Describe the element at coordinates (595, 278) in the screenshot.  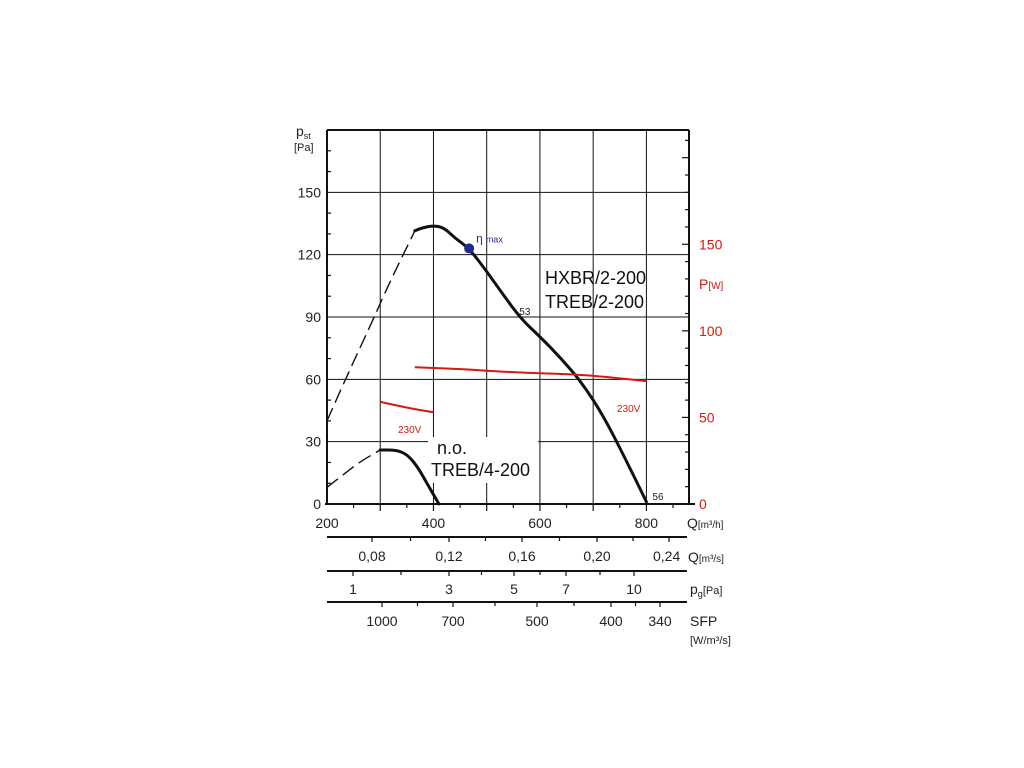
I see `model-label-hxbr: HXBR/2-200` at that location.